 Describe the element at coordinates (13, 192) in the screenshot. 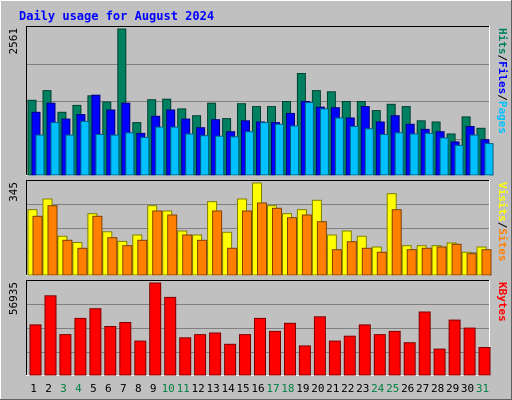

I see `y-max-label: 345` at that location.